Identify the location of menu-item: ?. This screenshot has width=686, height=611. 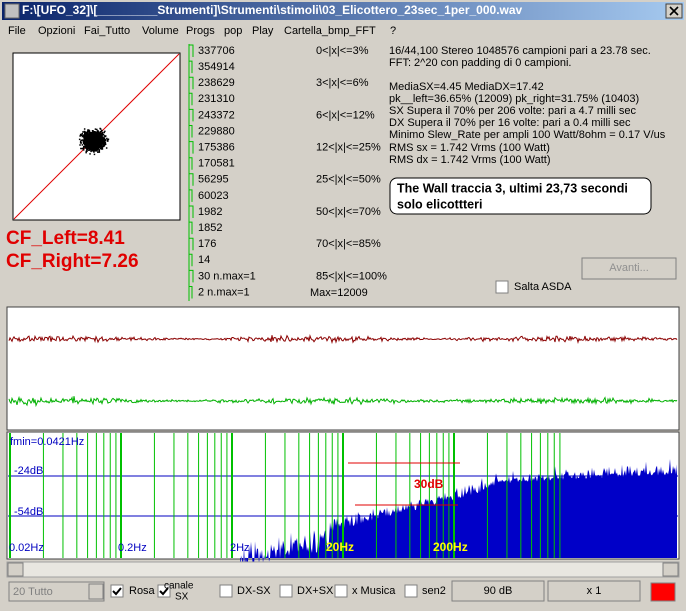
(393, 31).